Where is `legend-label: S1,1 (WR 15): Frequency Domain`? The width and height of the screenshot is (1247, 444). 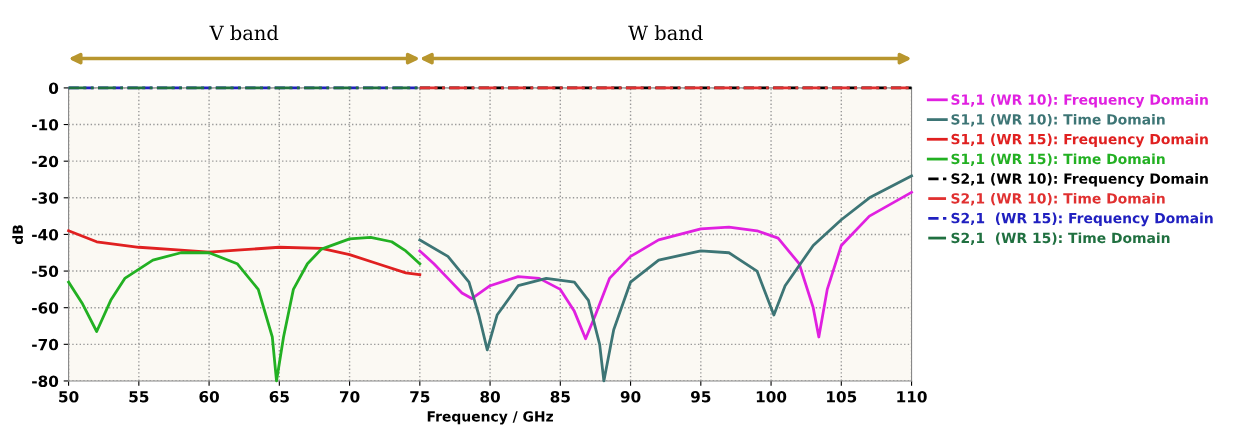
legend-label: S1,1 (WR 15): Frequency Domain is located at coordinates (1079, 140).